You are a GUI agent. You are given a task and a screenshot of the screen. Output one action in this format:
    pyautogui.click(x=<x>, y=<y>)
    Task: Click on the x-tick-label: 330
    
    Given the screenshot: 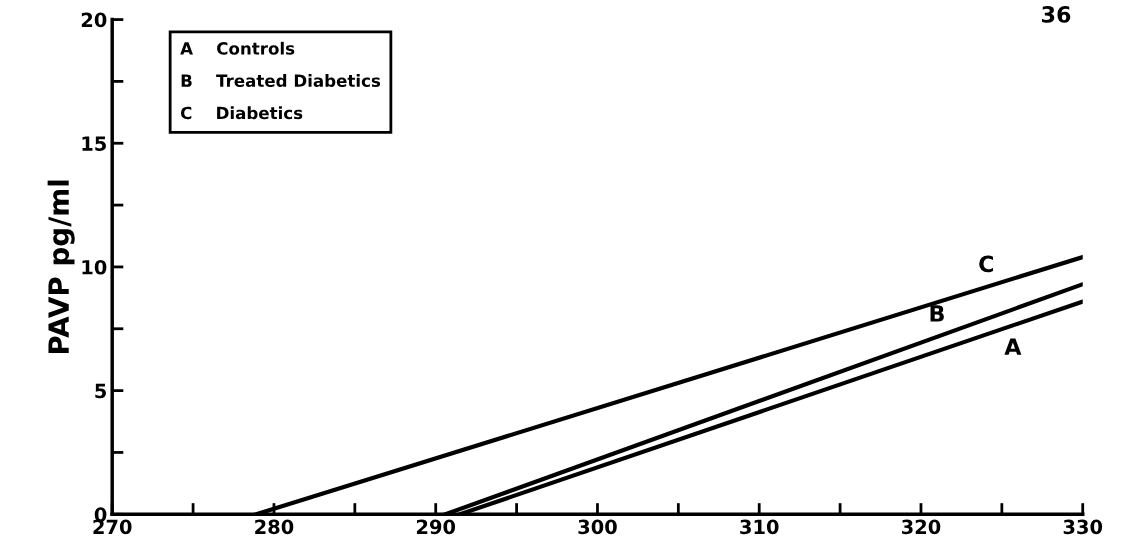 What is the action you would take?
    pyautogui.click(x=1083, y=527)
    